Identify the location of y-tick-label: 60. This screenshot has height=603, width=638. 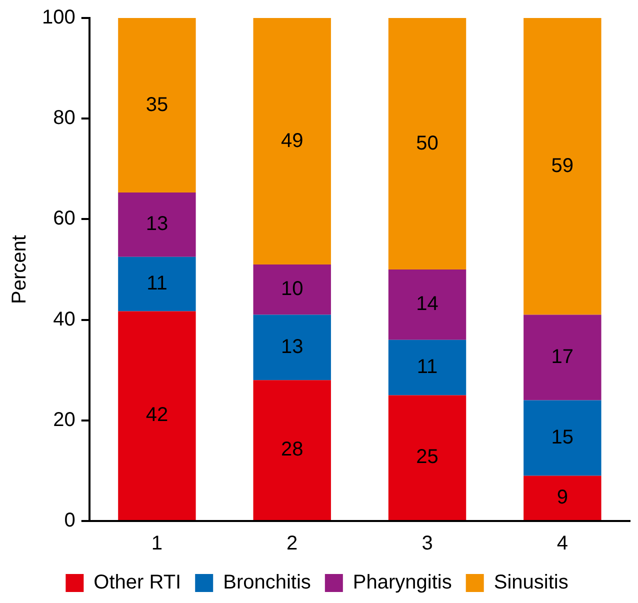
(64, 219).